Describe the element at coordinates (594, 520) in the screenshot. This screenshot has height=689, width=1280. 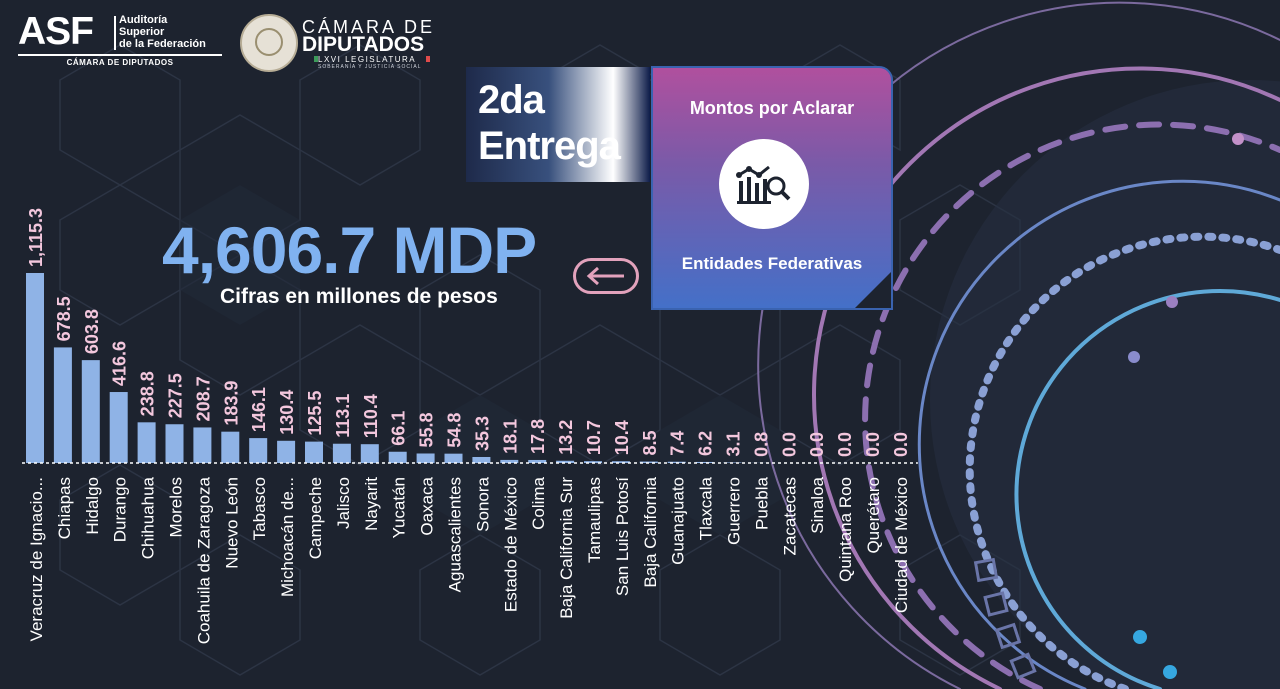
I see `category-label: Tamaulipas` at that location.